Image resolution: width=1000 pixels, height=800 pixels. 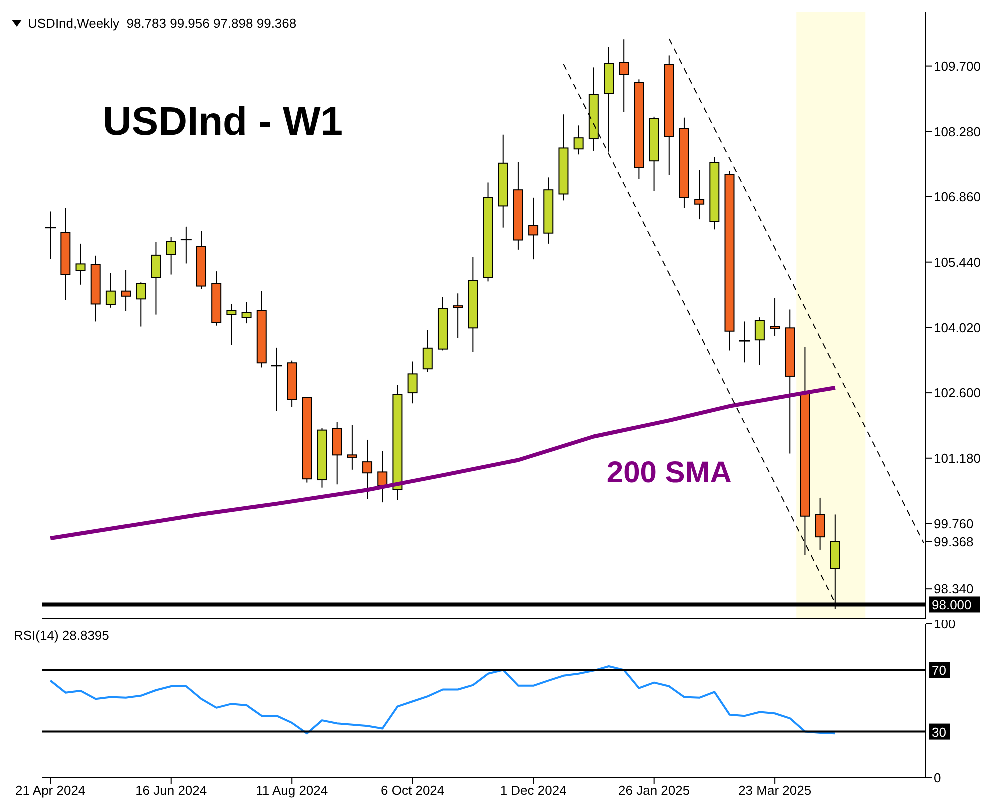 What do you see at coordinates (957, 197) in the screenshot?
I see `y-tick-label: 106.860` at bounding box center [957, 197].